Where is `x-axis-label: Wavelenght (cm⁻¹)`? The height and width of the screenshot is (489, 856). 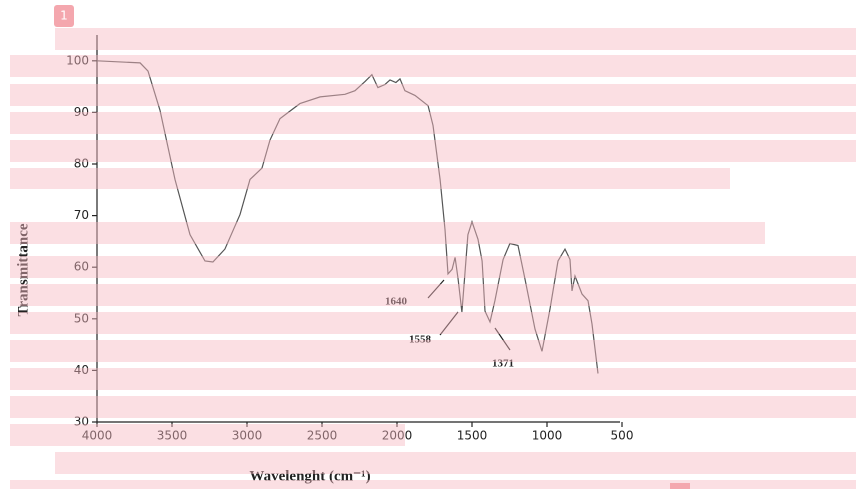
x-axis-label: Wavelenght (cm⁻¹) is located at coordinates (309, 476).